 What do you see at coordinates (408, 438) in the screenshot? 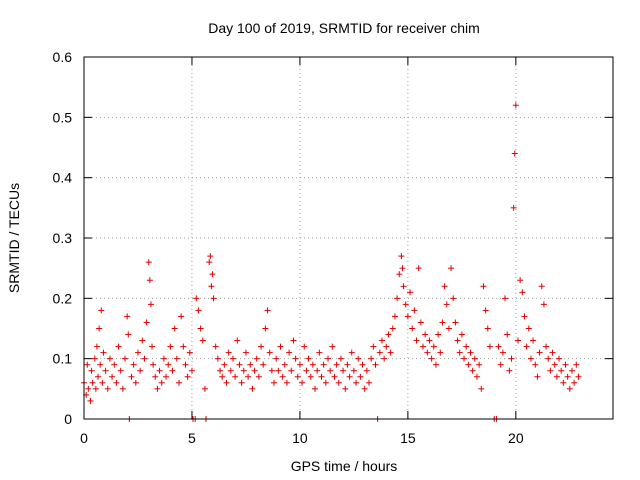
I see `x-tick-label: 15` at bounding box center [408, 438].